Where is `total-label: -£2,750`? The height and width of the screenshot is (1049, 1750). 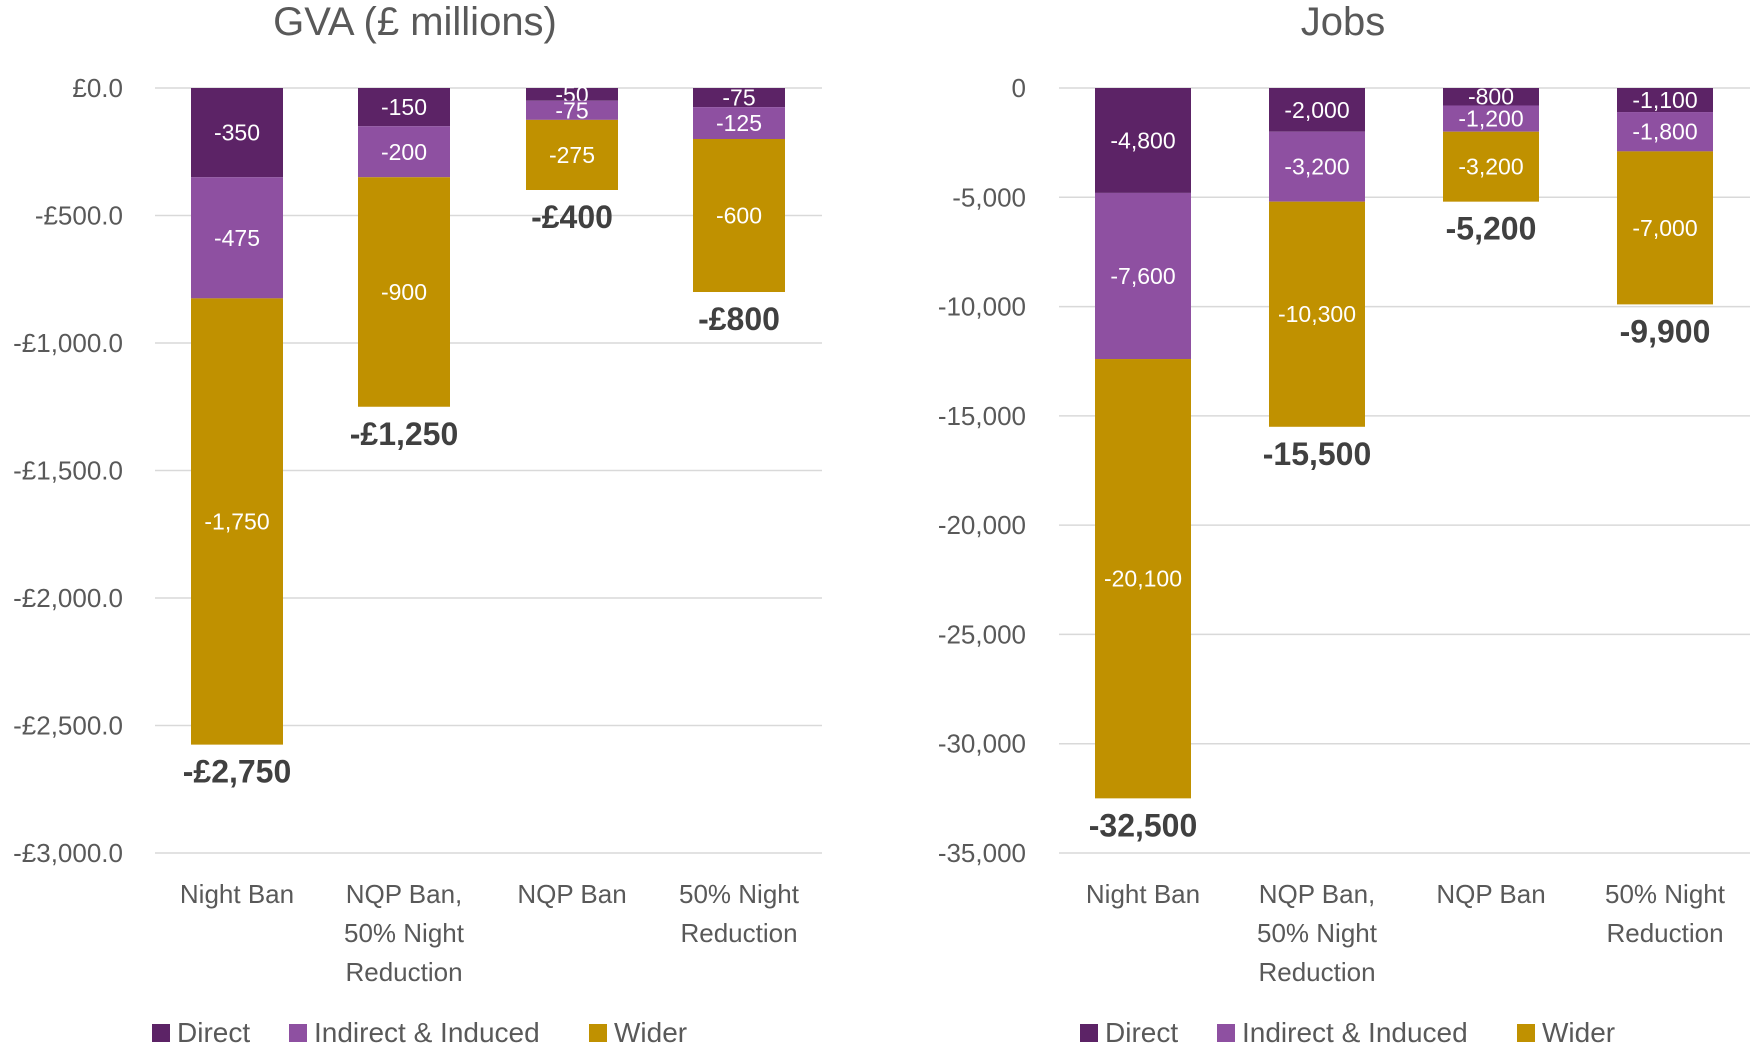 total-label: -£2,750 is located at coordinates (237, 772).